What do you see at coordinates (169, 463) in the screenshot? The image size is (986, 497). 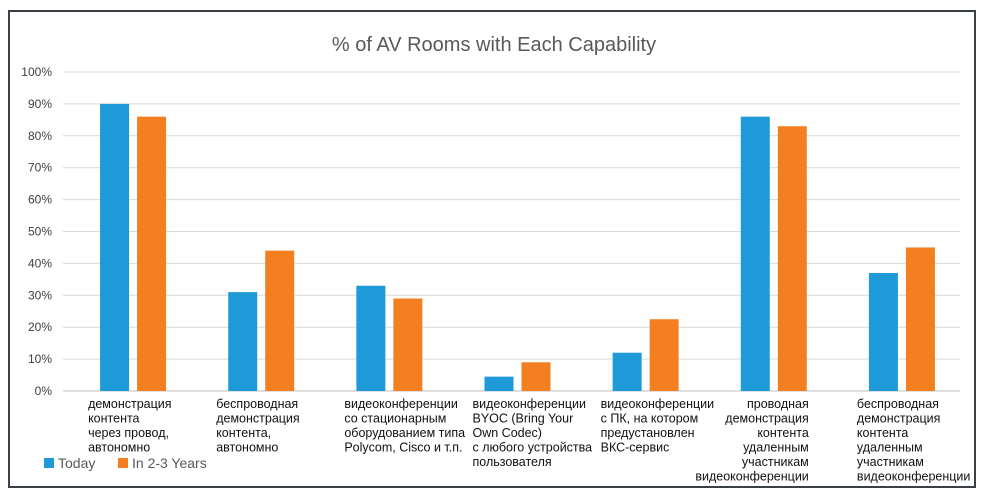 I see `legend-label: In 2-3 Years` at bounding box center [169, 463].